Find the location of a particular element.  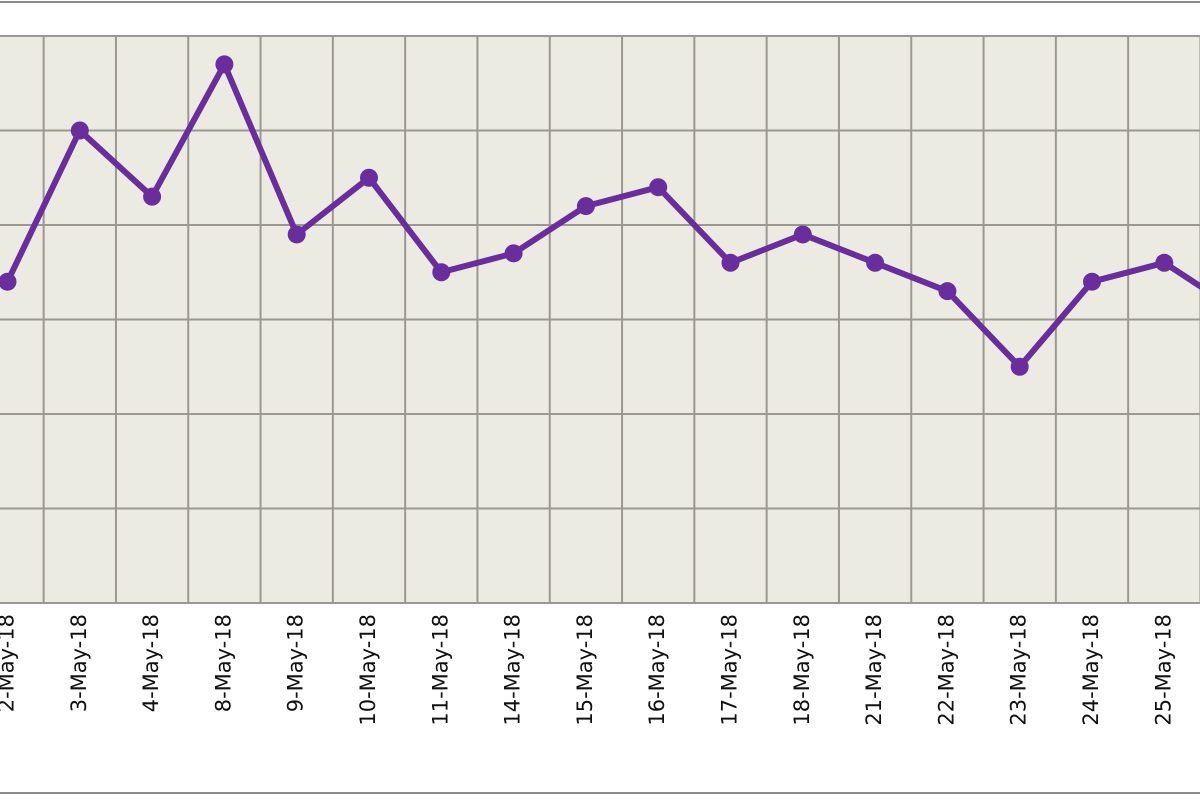

x-tick-label: 24-May-18 is located at coordinates (1091, 670).